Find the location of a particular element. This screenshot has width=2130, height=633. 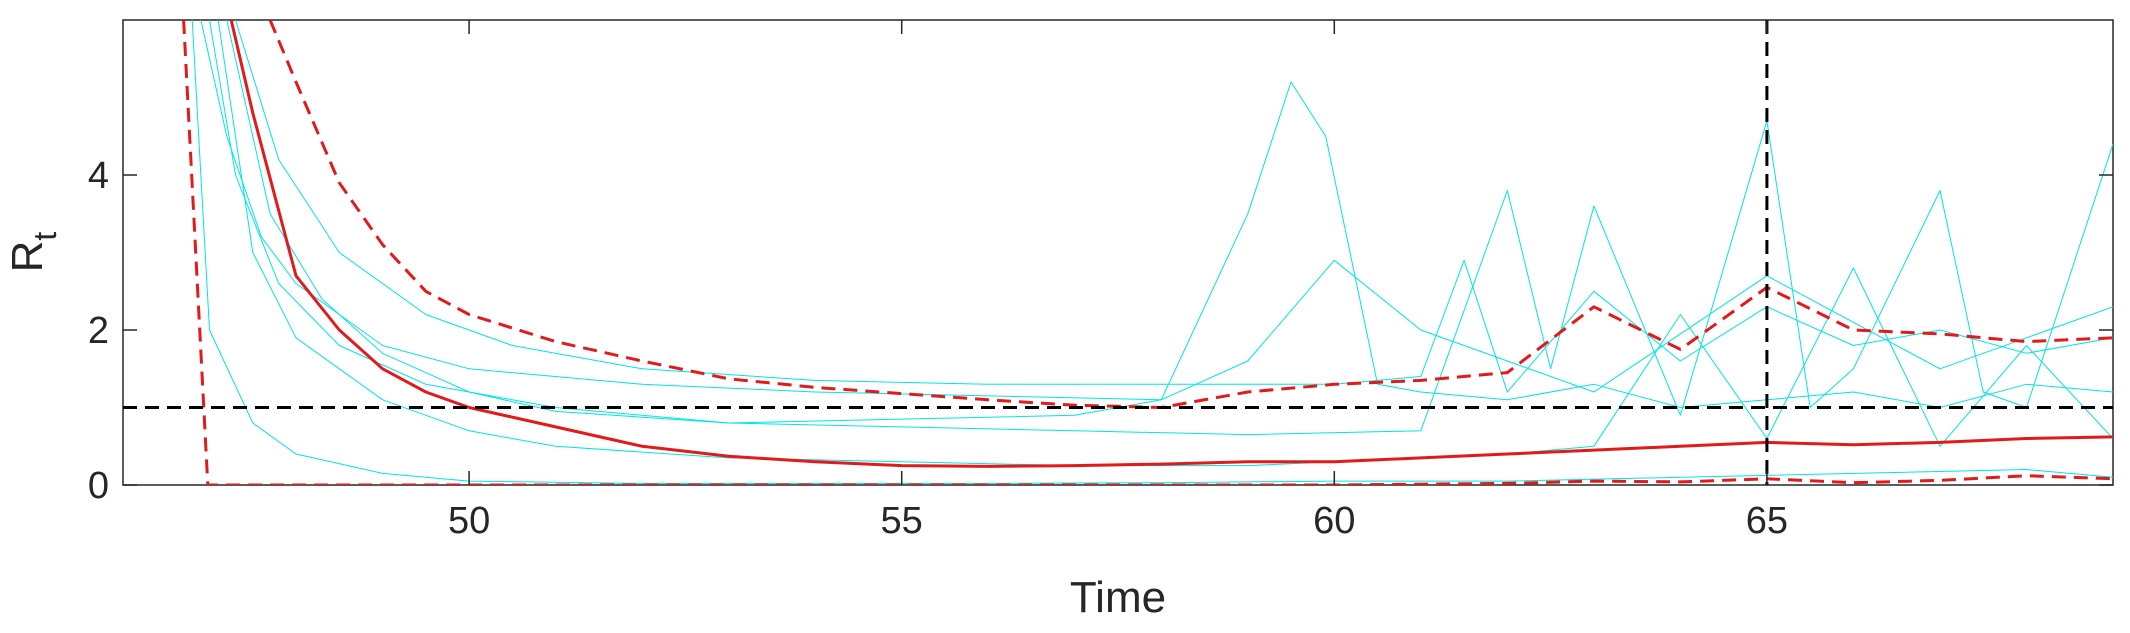

y-axis-label: Rt is located at coordinates (33, 252).